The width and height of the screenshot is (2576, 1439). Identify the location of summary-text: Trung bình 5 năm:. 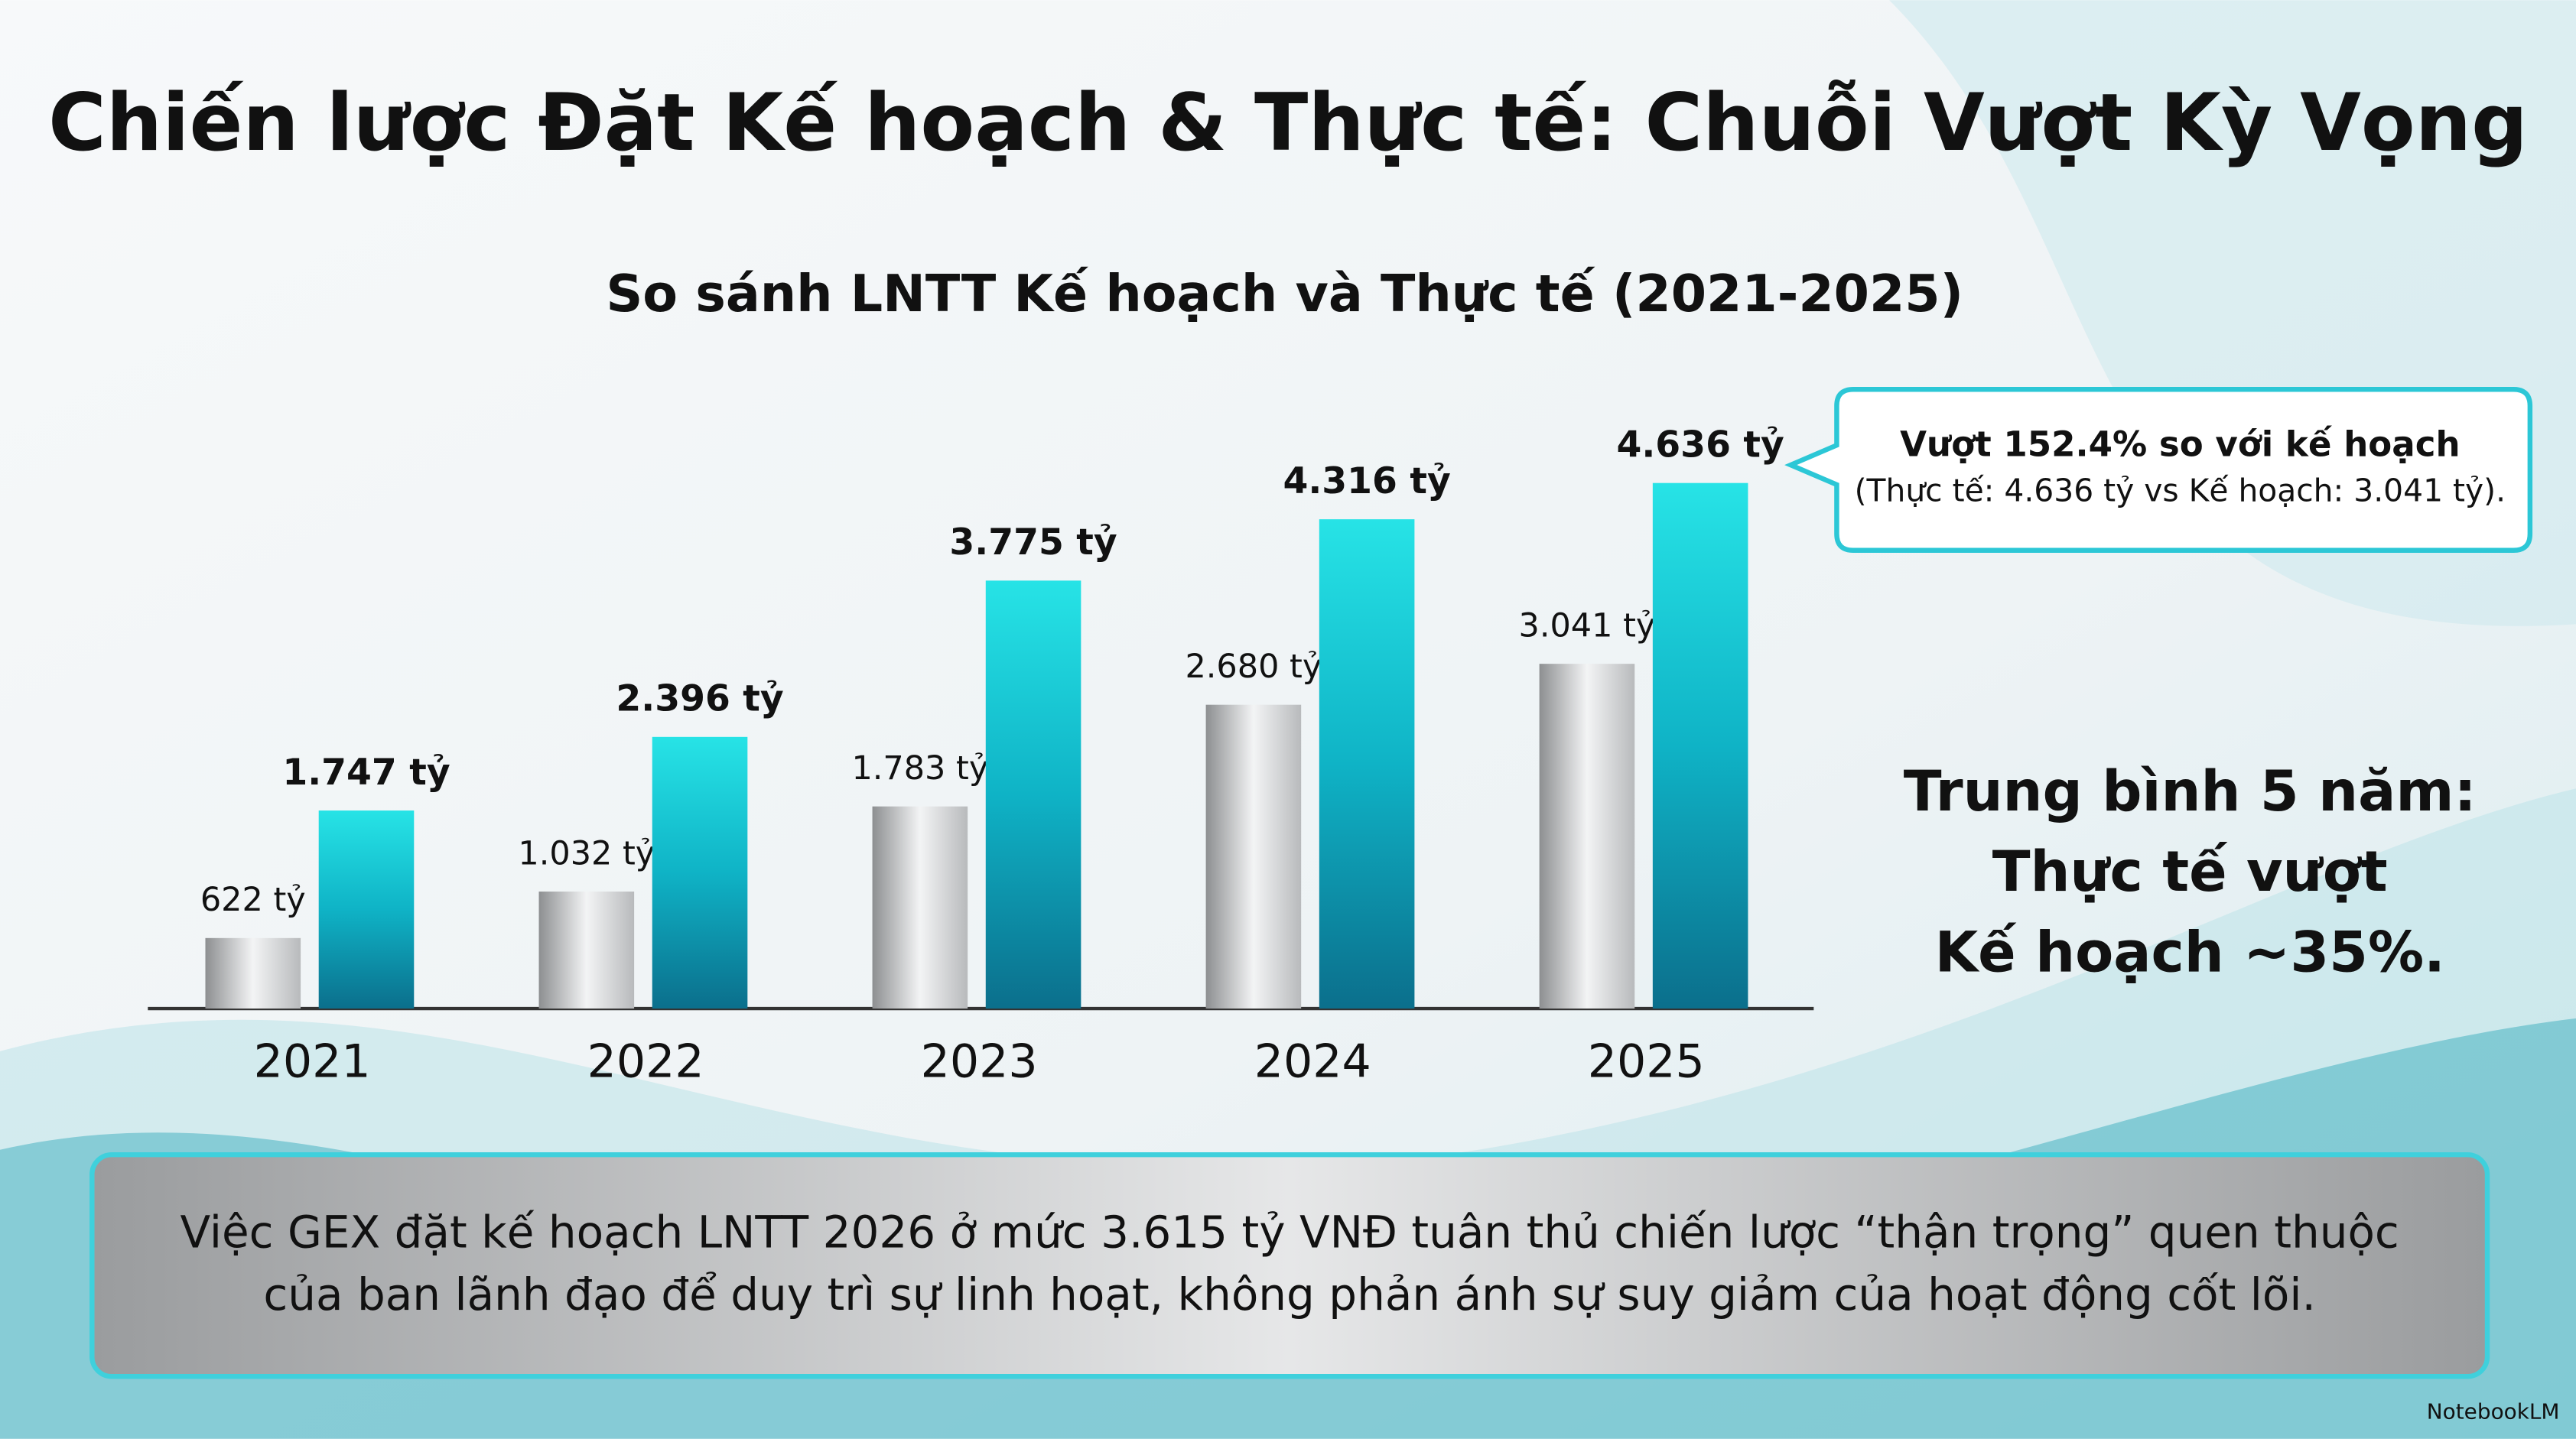
(2190, 792).